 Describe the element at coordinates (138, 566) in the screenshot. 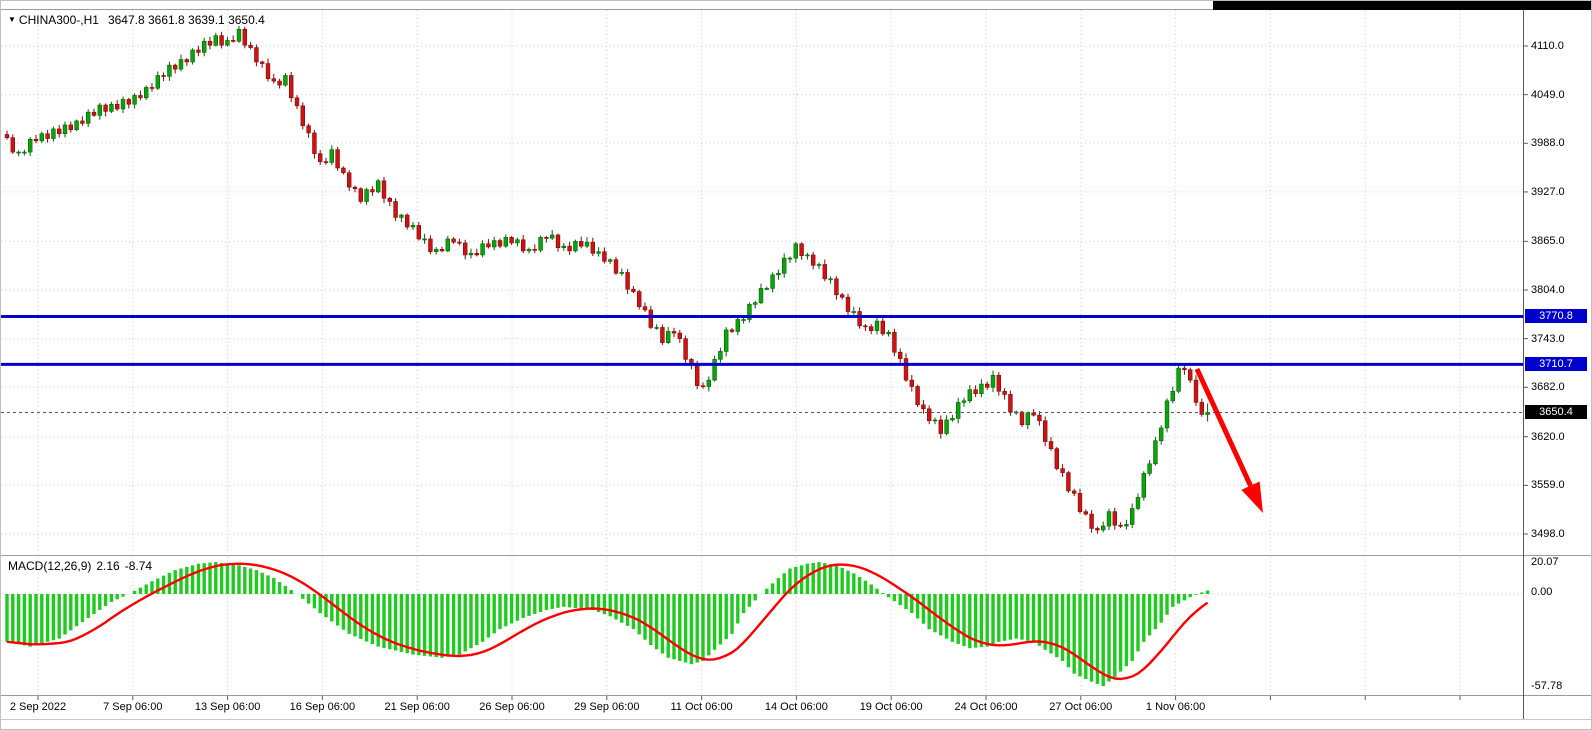

I see `indicator-signal-value: -8.74` at that location.